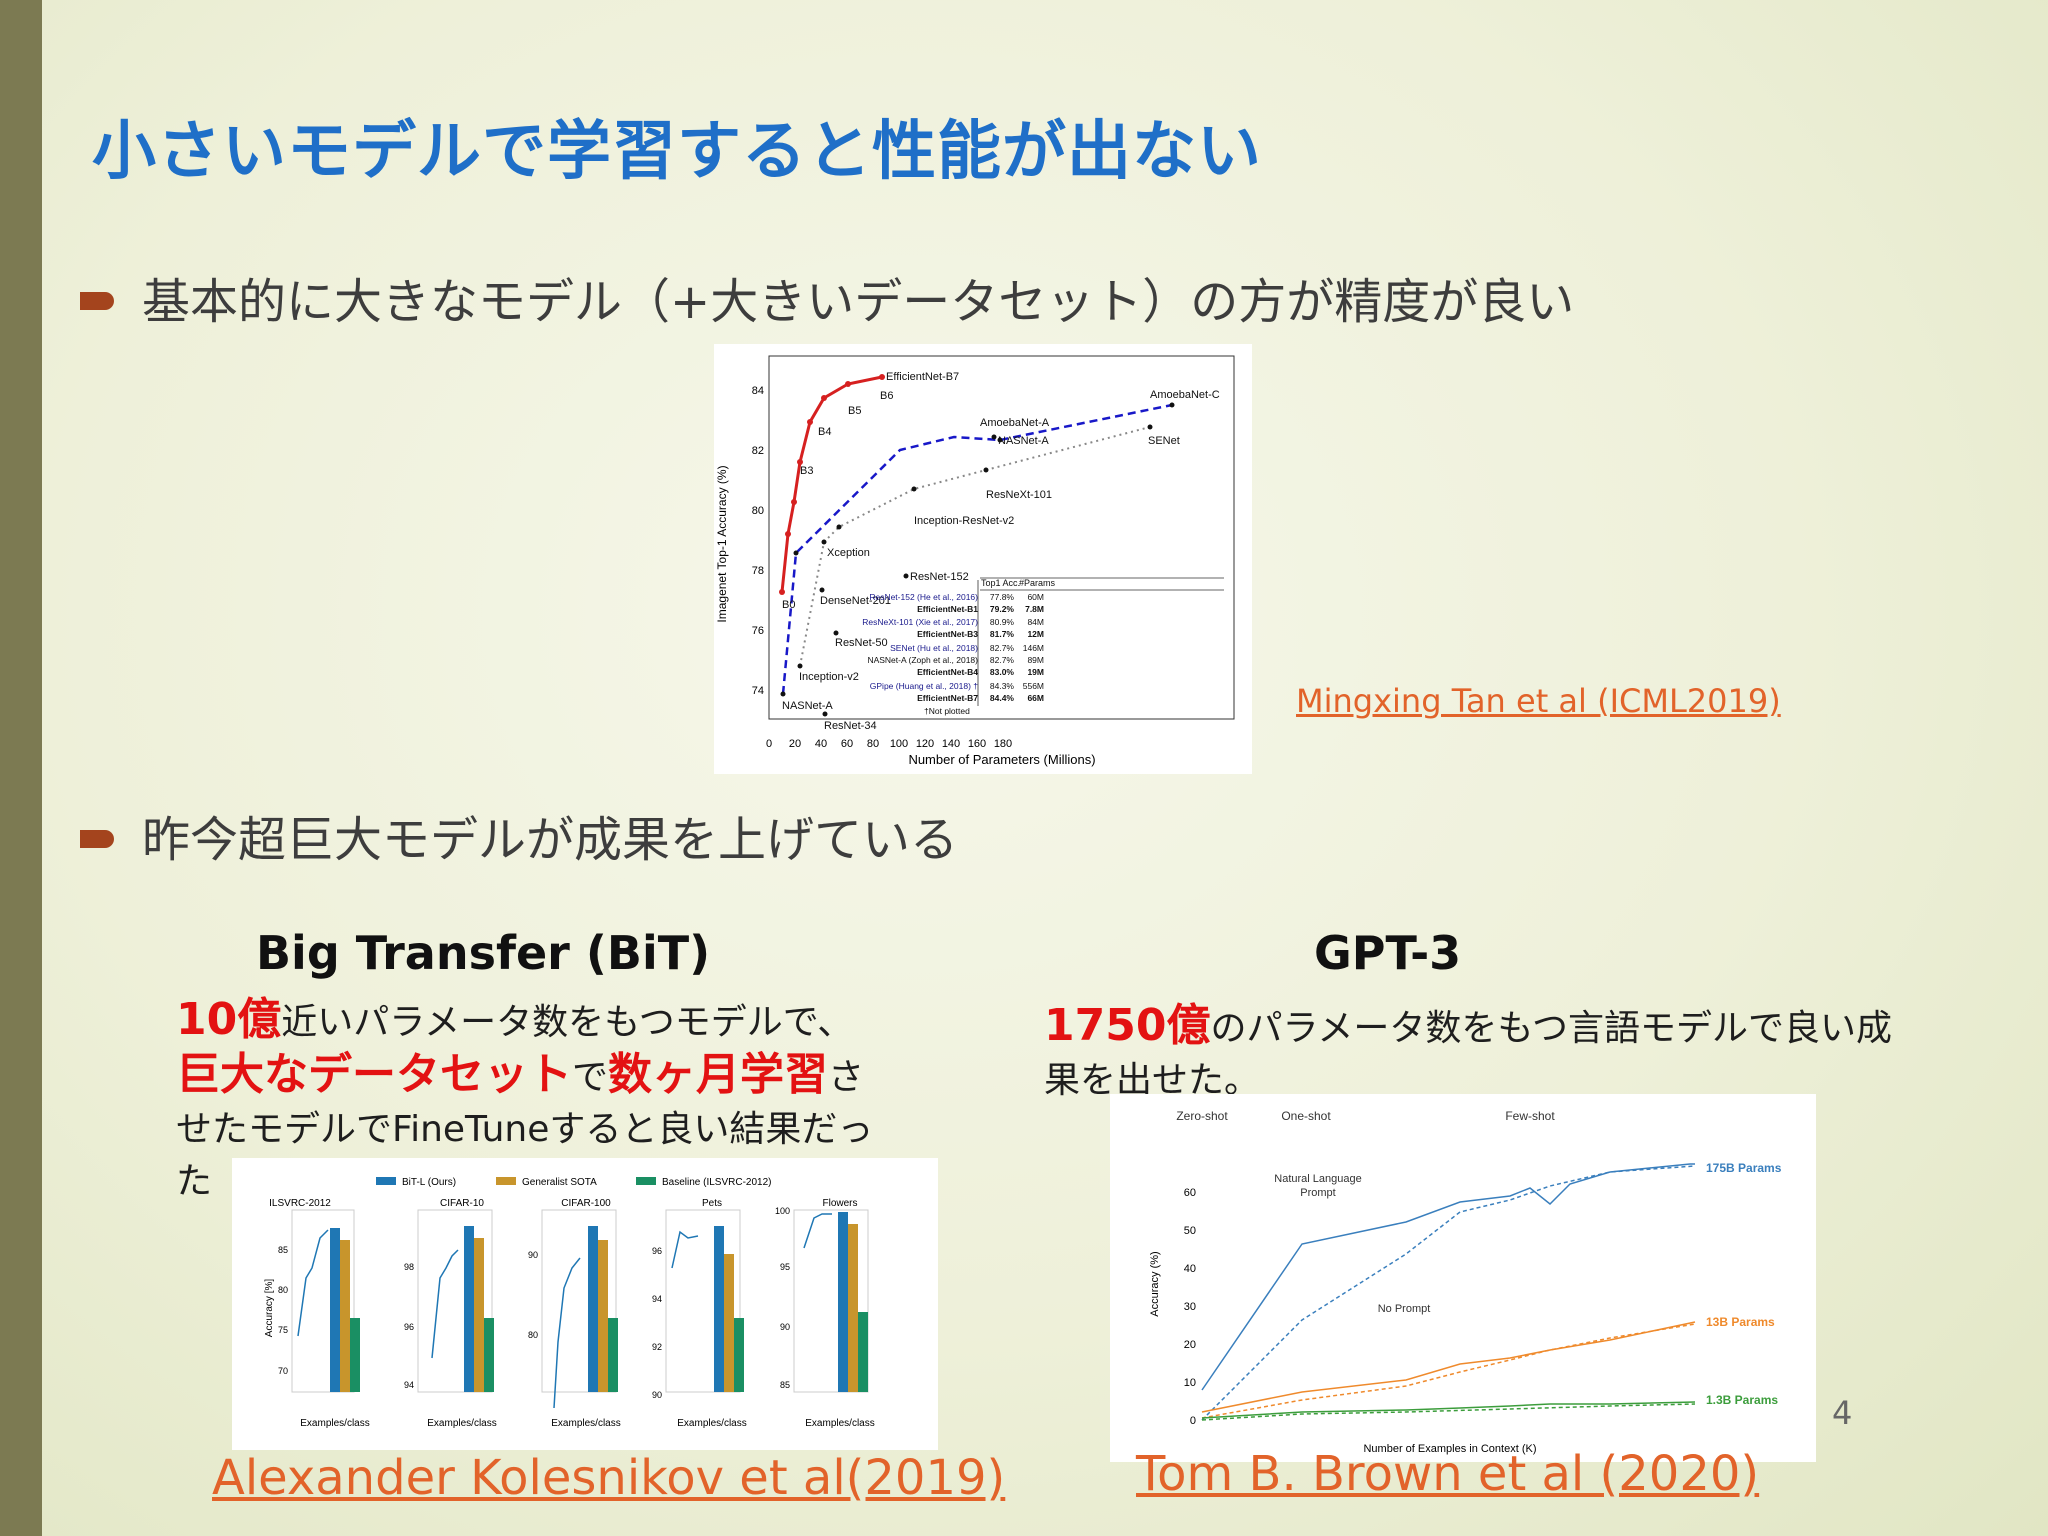 The image size is (2048, 1536). I want to click on svg-text: 66M, so click(1035, 698).